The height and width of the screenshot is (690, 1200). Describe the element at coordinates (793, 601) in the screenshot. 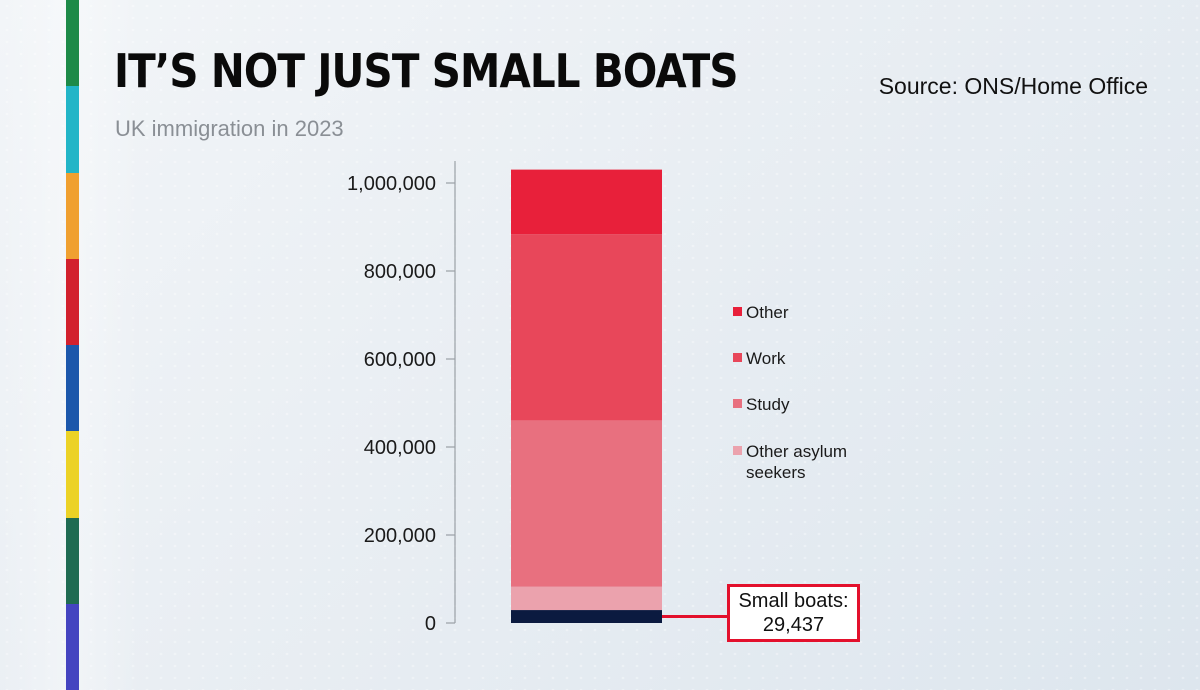

I see `annotation-label: Small boats:` at that location.